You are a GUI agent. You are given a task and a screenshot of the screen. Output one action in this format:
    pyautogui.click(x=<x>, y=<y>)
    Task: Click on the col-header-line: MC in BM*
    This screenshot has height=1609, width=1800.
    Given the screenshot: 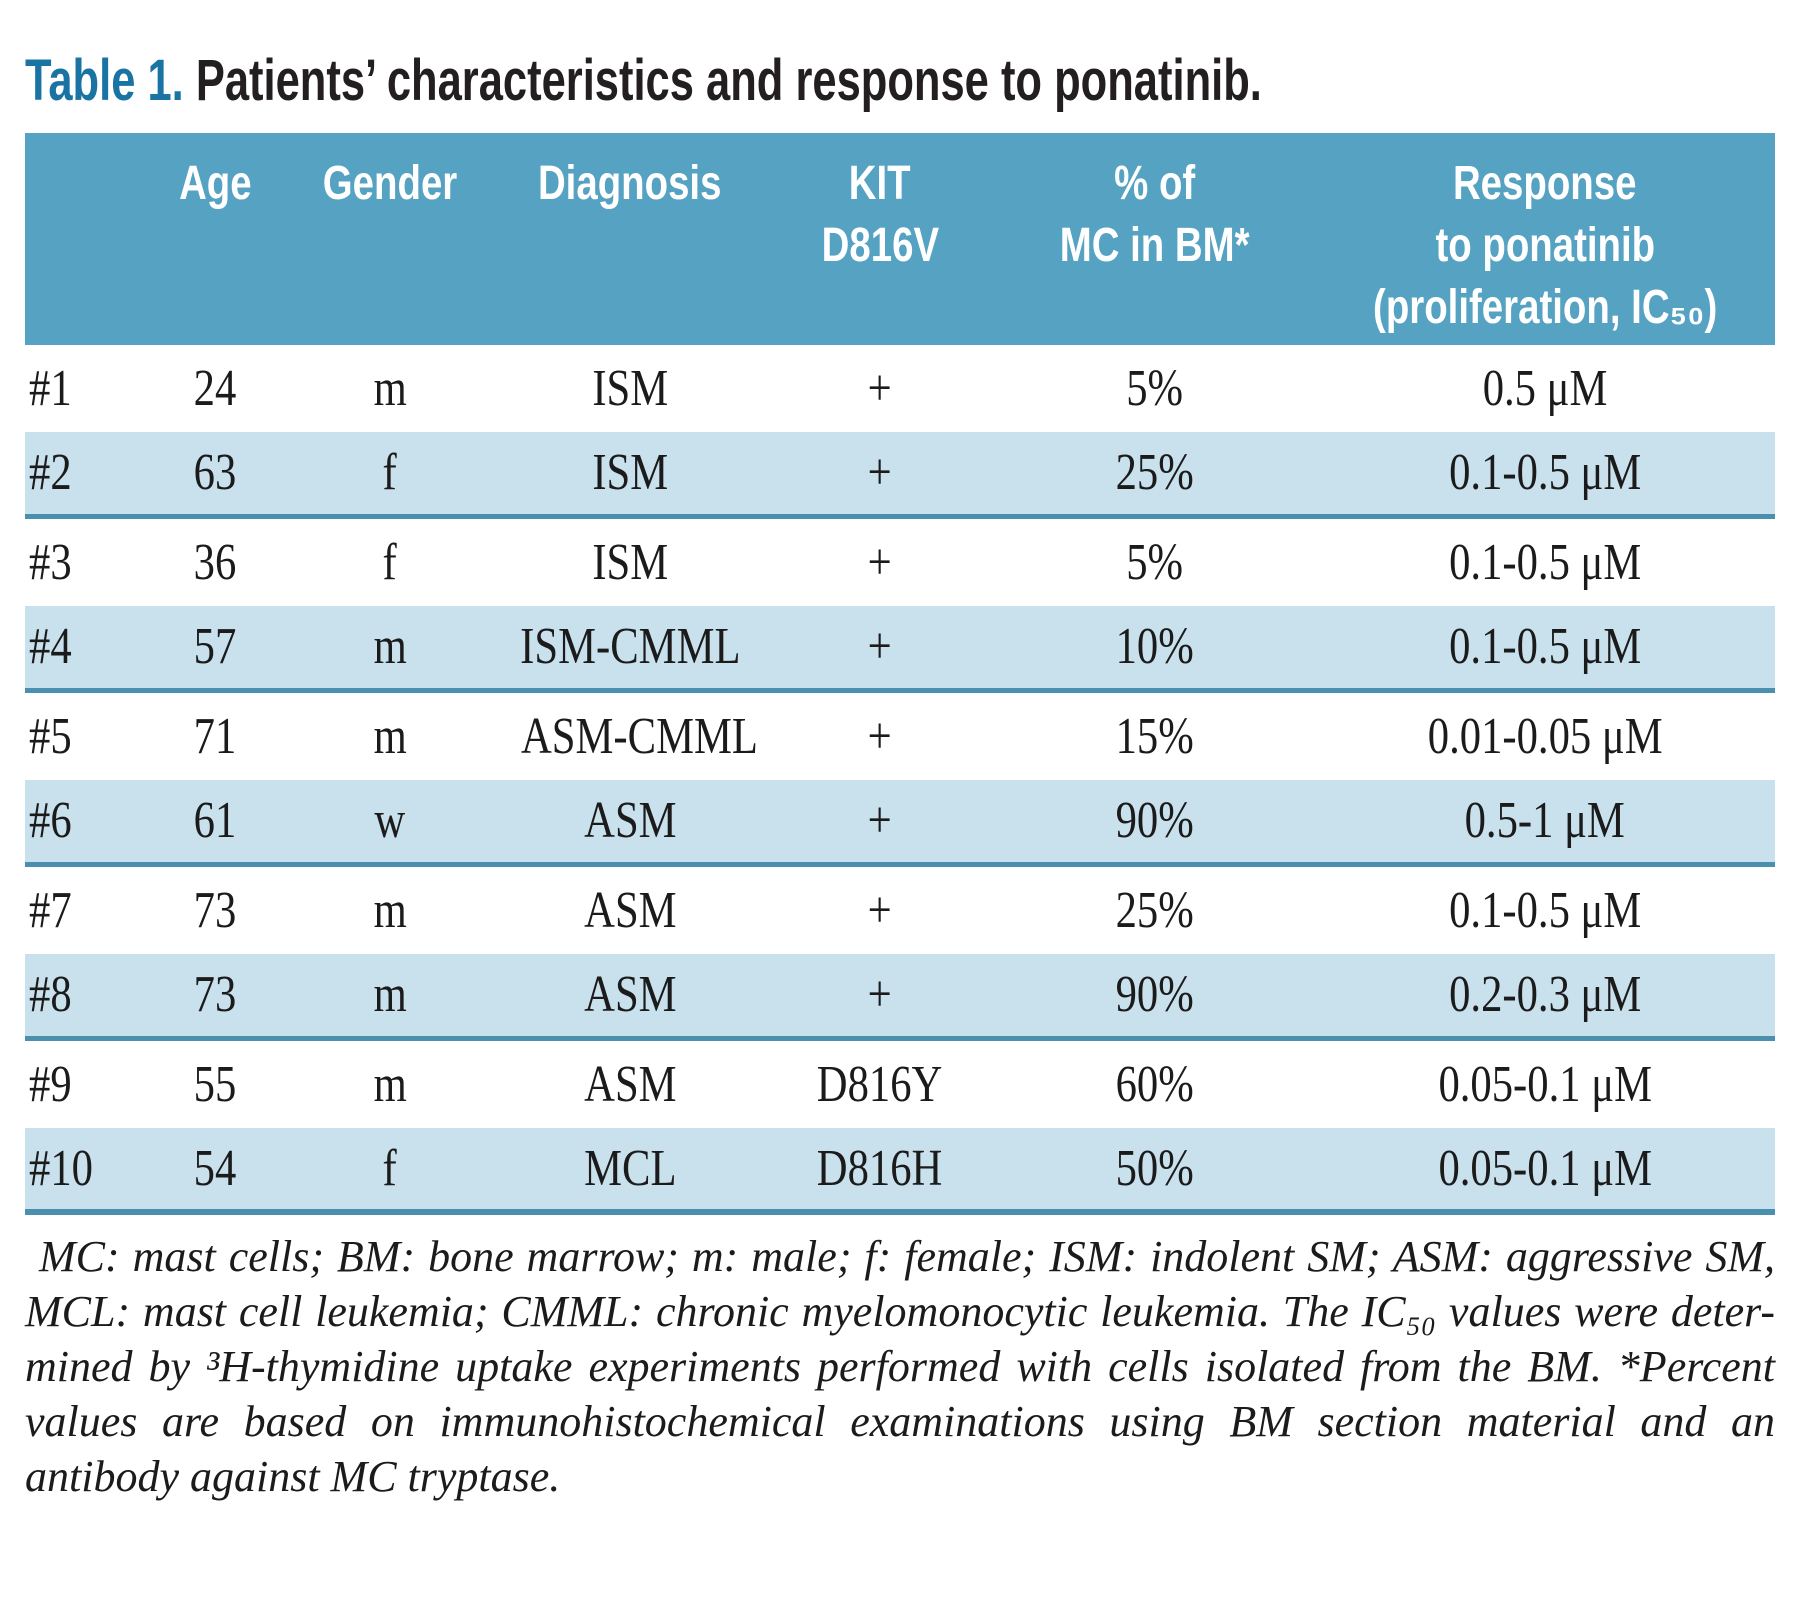 What is the action you would take?
    pyautogui.click(x=1155, y=245)
    